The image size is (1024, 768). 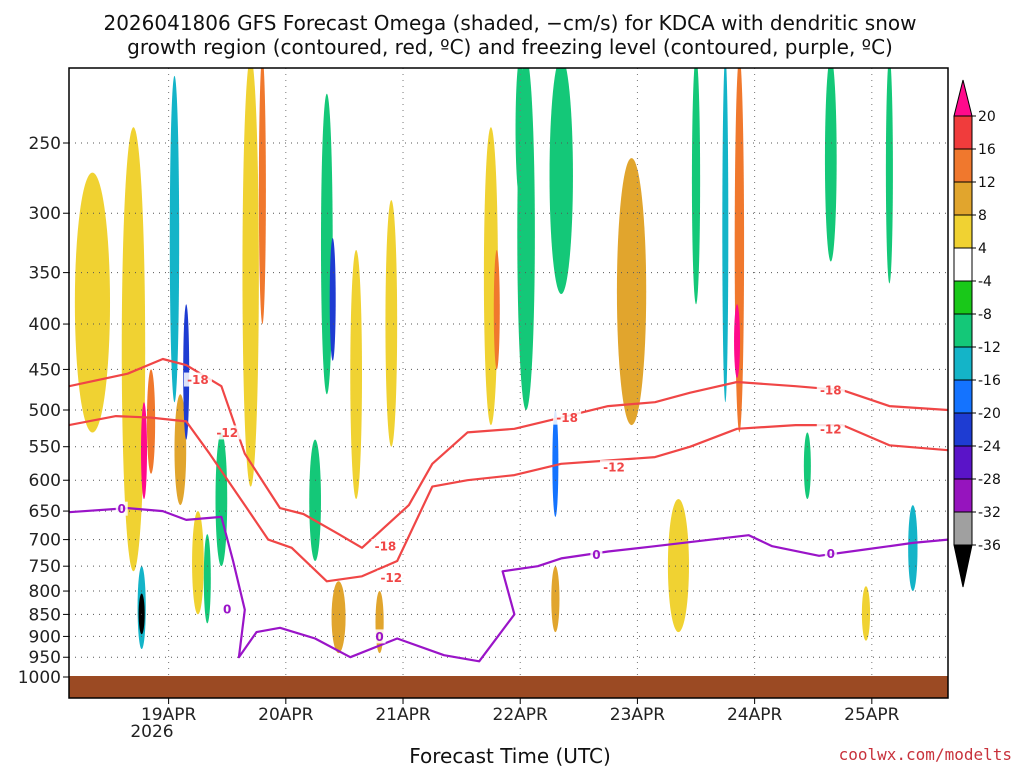 I want to click on colorbar-label: 20, so click(x=987, y=117).